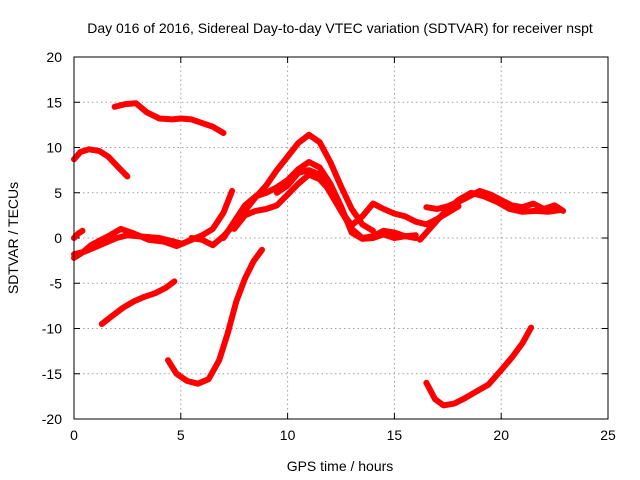  What do you see at coordinates (181, 435) in the screenshot?
I see `x-tick-label: 5` at bounding box center [181, 435].